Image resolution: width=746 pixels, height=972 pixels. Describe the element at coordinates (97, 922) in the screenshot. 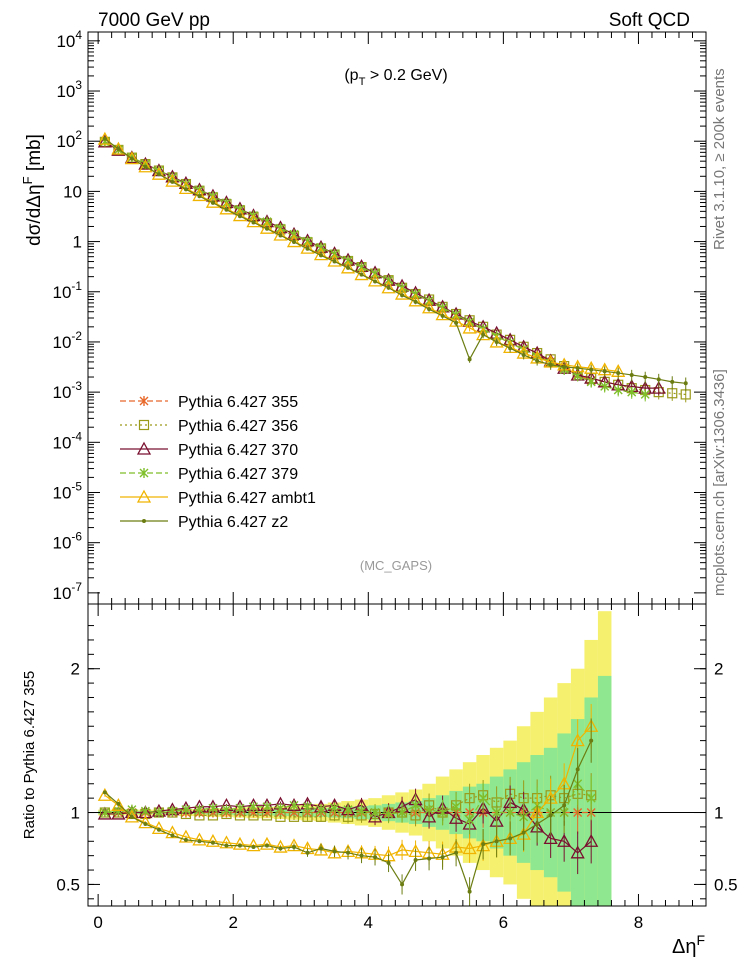

I see `x-tick-label: 0` at that location.